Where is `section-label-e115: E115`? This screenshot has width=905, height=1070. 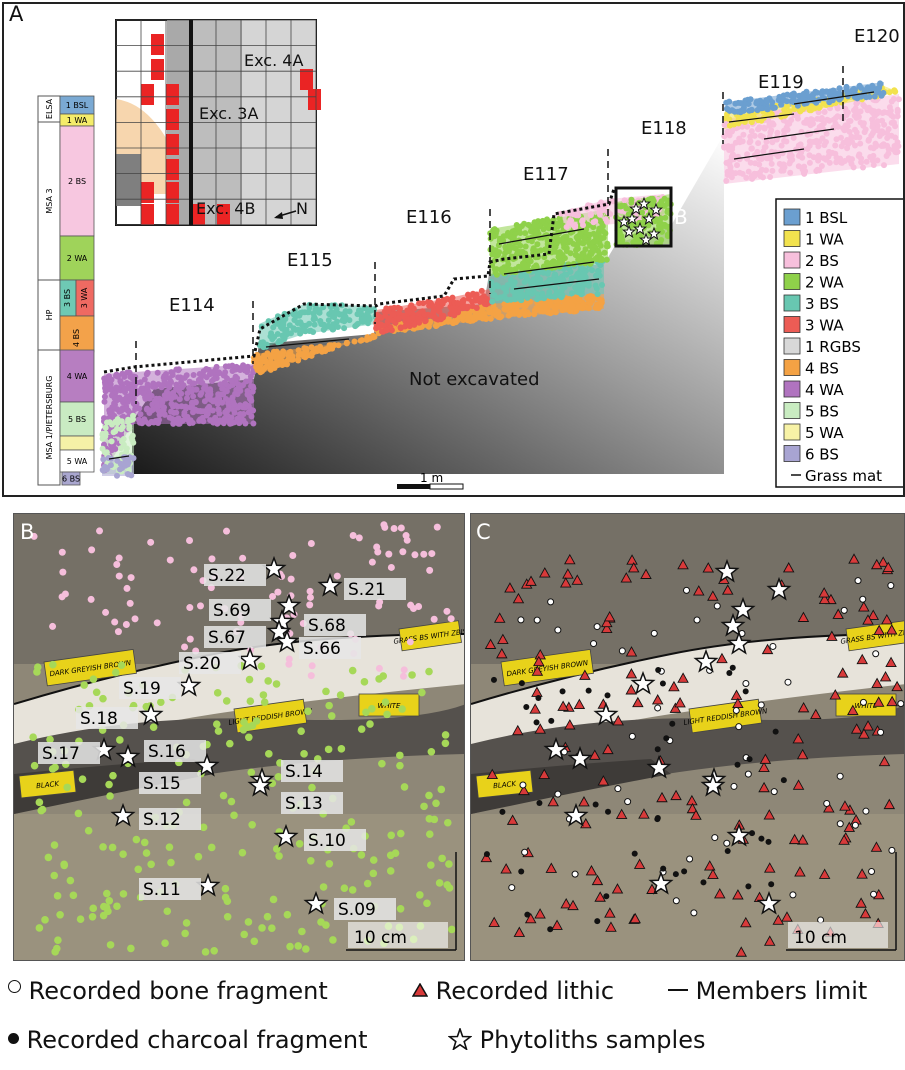
section-label-e115: E115 is located at coordinates (310, 260).